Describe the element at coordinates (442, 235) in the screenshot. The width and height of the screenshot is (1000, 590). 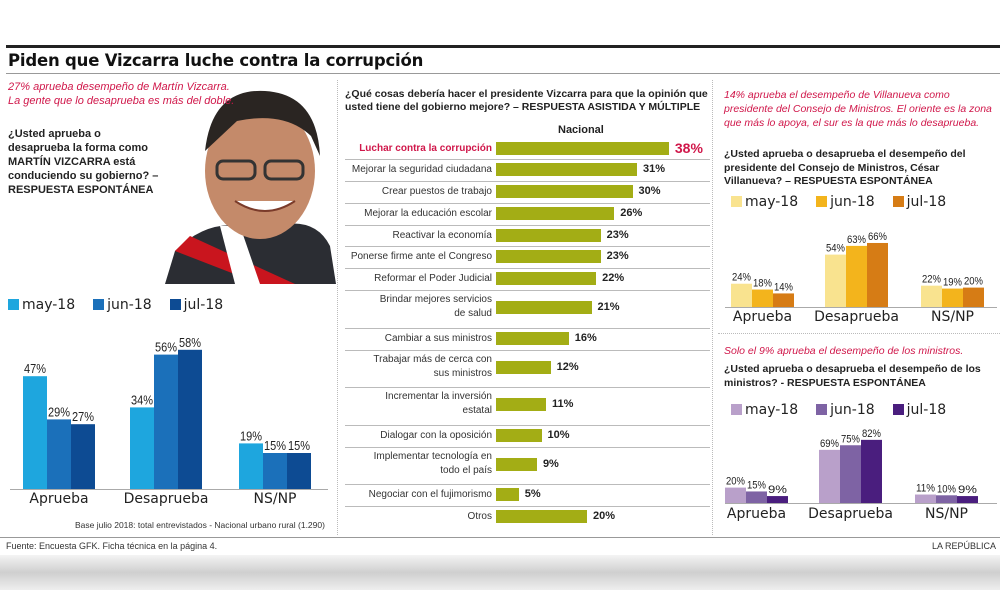
I see `category-label: Reactivar la economía` at that location.